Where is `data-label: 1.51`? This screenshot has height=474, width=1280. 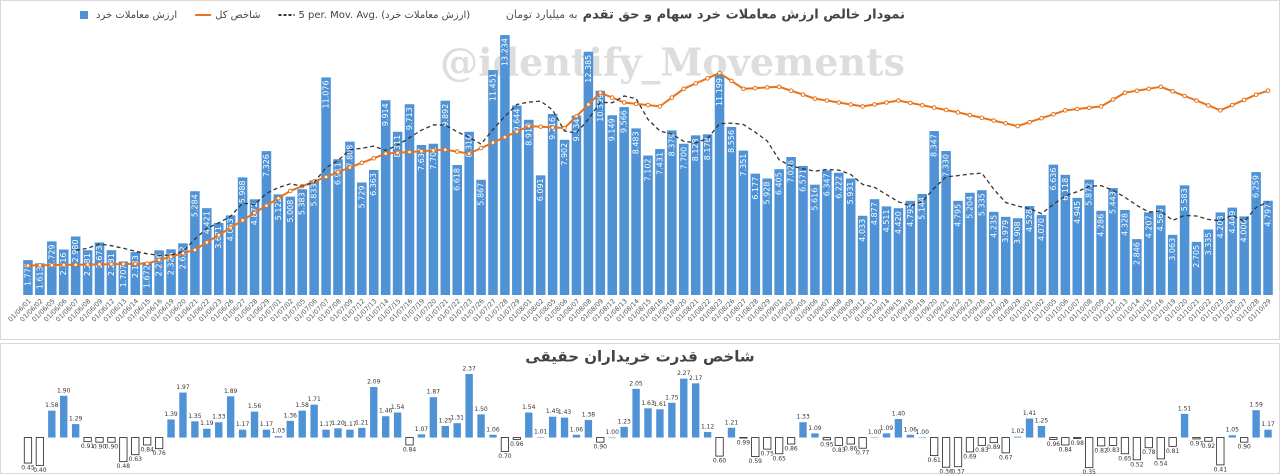
data-label: 1.51 is located at coordinates (1185, 408).